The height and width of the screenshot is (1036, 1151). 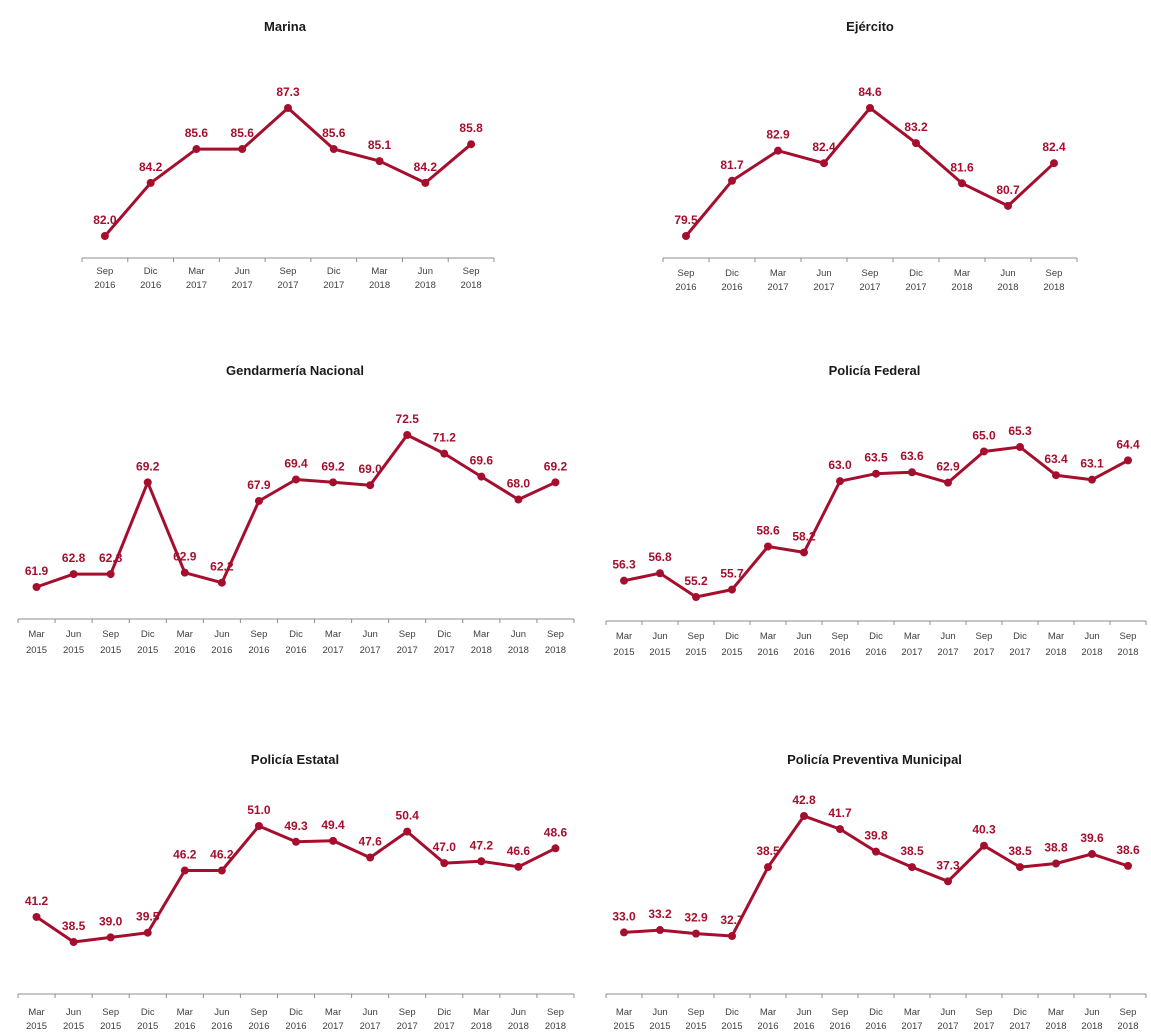 What do you see at coordinates (197, 133) in the screenshot?
I see `data-label: 85.6` at bounding box center [197, 133].